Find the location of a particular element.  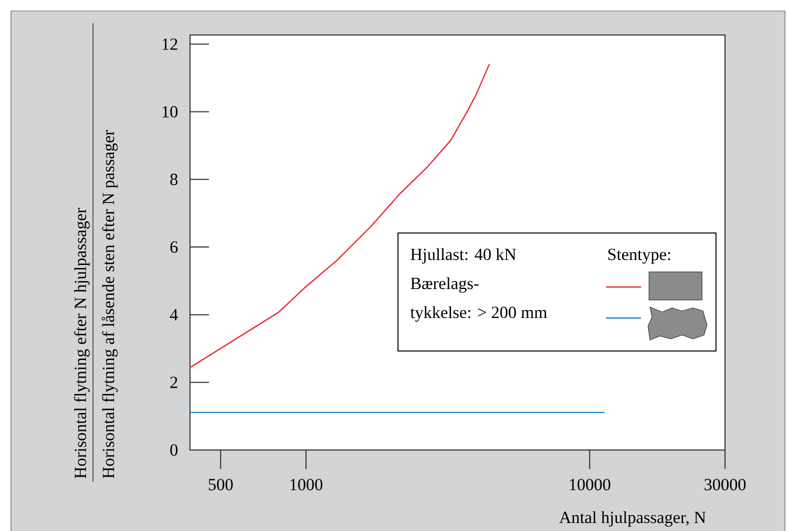

annotation: Bærelags- is located at coordinates (444, 285).